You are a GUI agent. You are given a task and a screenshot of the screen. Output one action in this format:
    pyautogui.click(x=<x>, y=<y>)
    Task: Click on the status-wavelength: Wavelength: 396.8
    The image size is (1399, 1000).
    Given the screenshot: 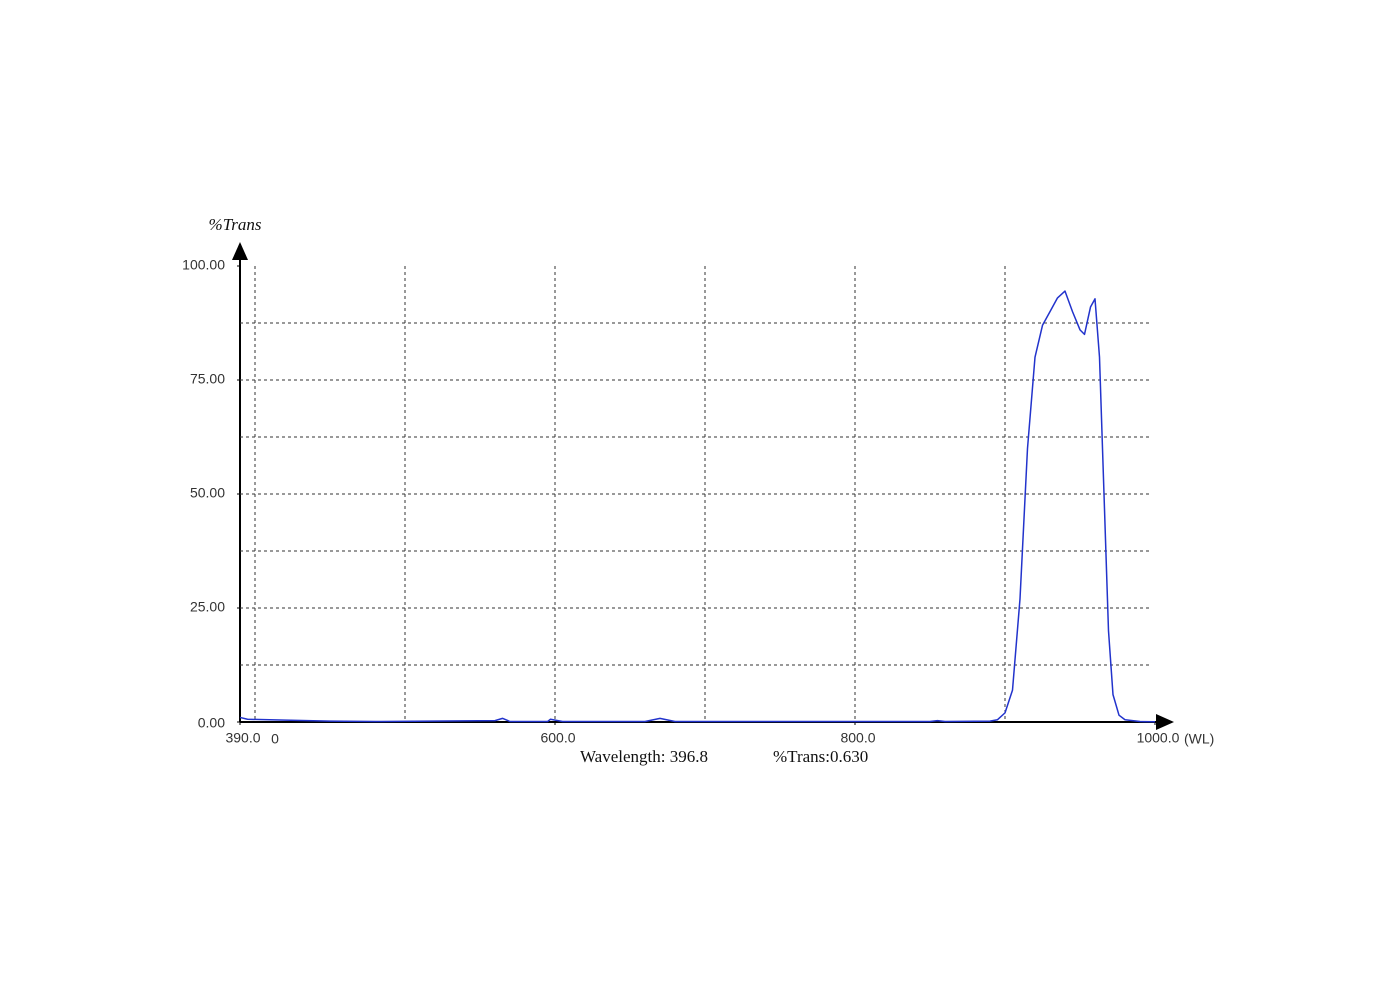 What is the action you would take?
    pyautogui.click(x=644, y=756)
    